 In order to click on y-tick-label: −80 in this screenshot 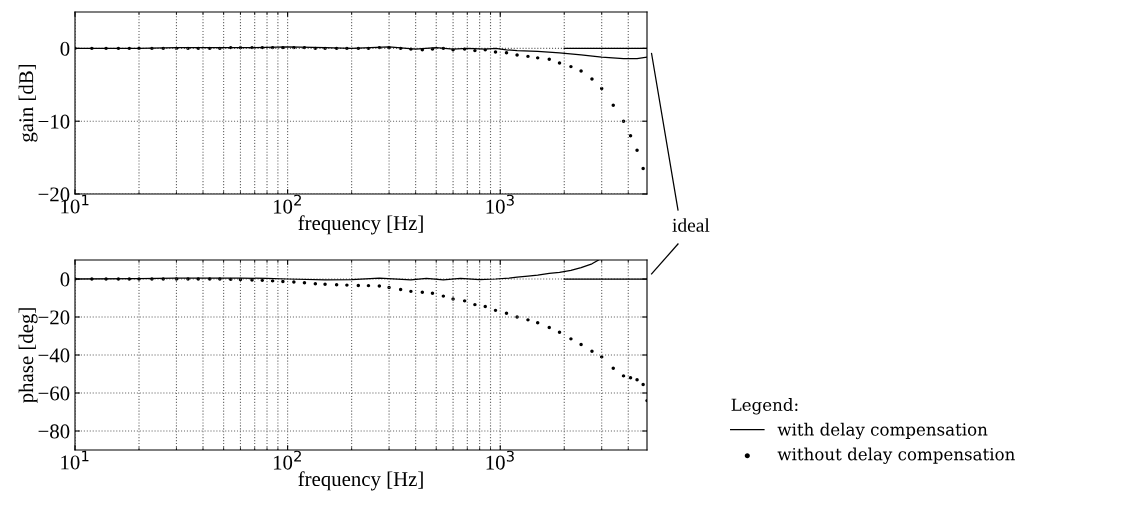, I will do `click(54, 431)`.